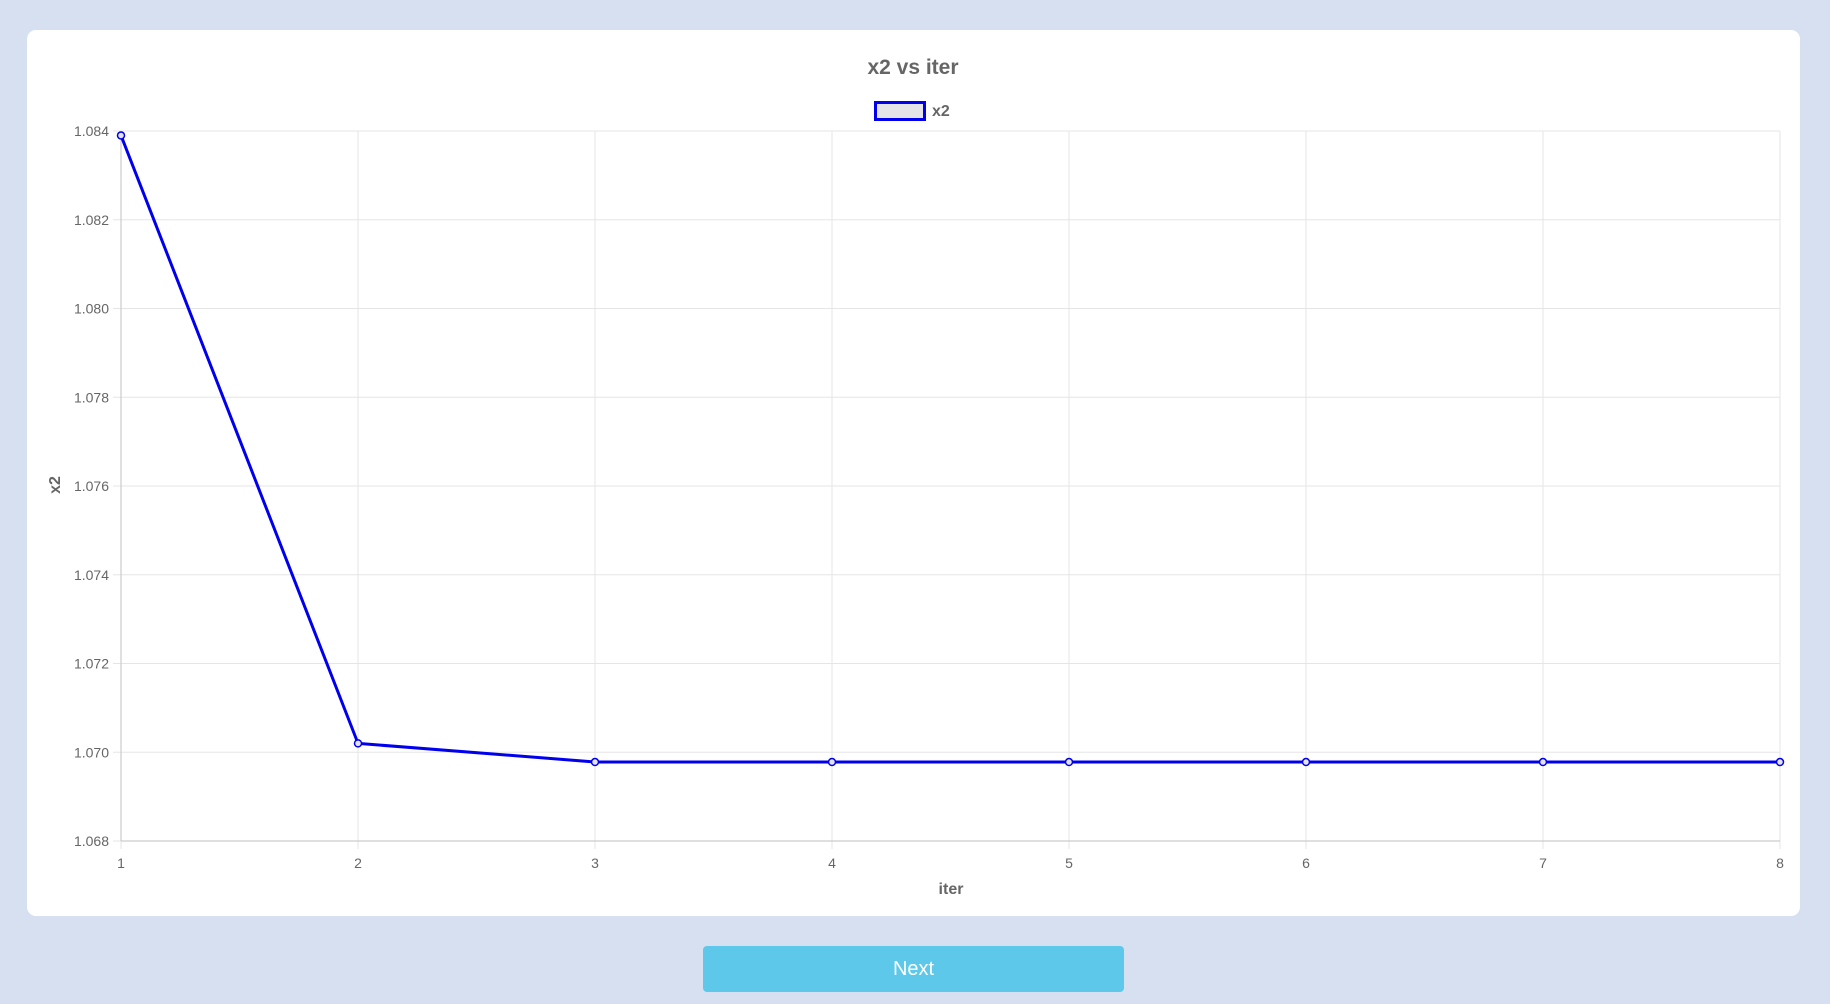 Image resolution: width=1830 pixels, height=1004 pixels. What do you see at coordinates (91, 841) in the screenshot?
I see `y-tick-label: 1.068` at bounding box center [91, 841].